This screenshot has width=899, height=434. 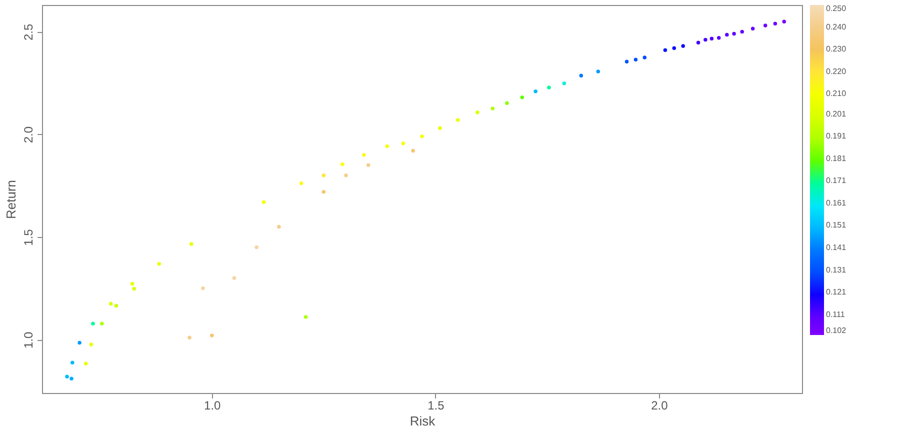 What do you see at coordinates (659, 405) in the screenshot?
I see `x-tick-label: 2.0` at bounding box center [659, 405].